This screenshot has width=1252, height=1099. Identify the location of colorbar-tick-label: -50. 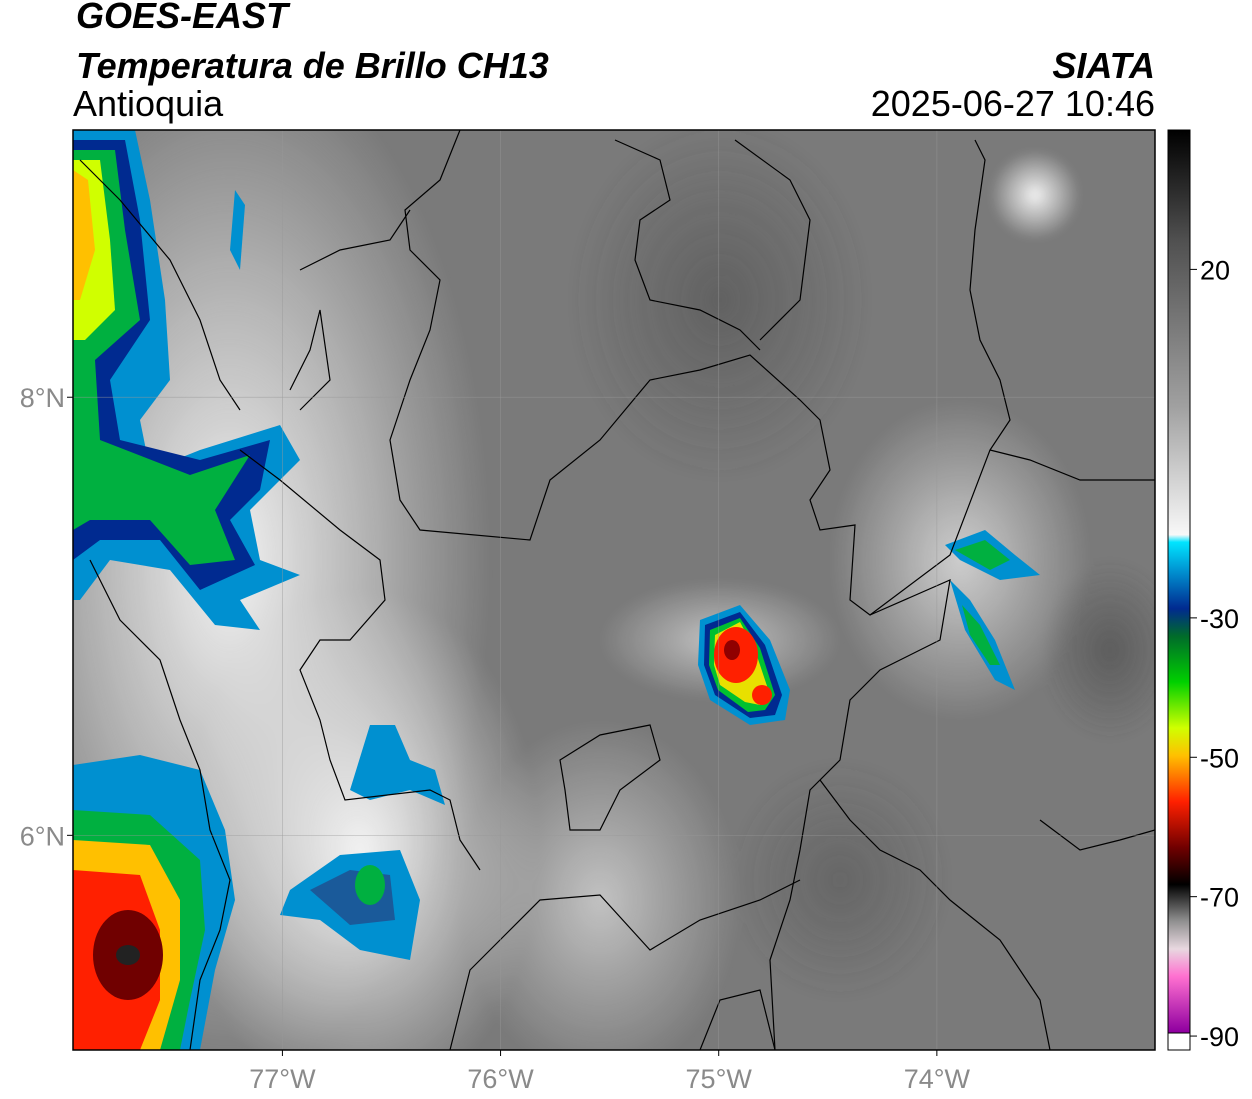
(1219, 758).